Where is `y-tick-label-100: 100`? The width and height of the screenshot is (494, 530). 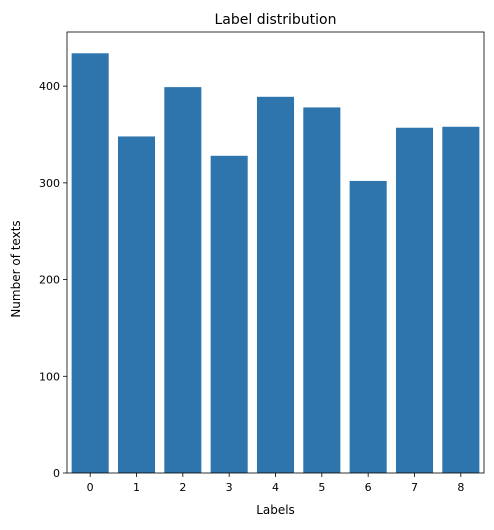 y-tick-label-100: 100 is located at coordinates (49, 376).